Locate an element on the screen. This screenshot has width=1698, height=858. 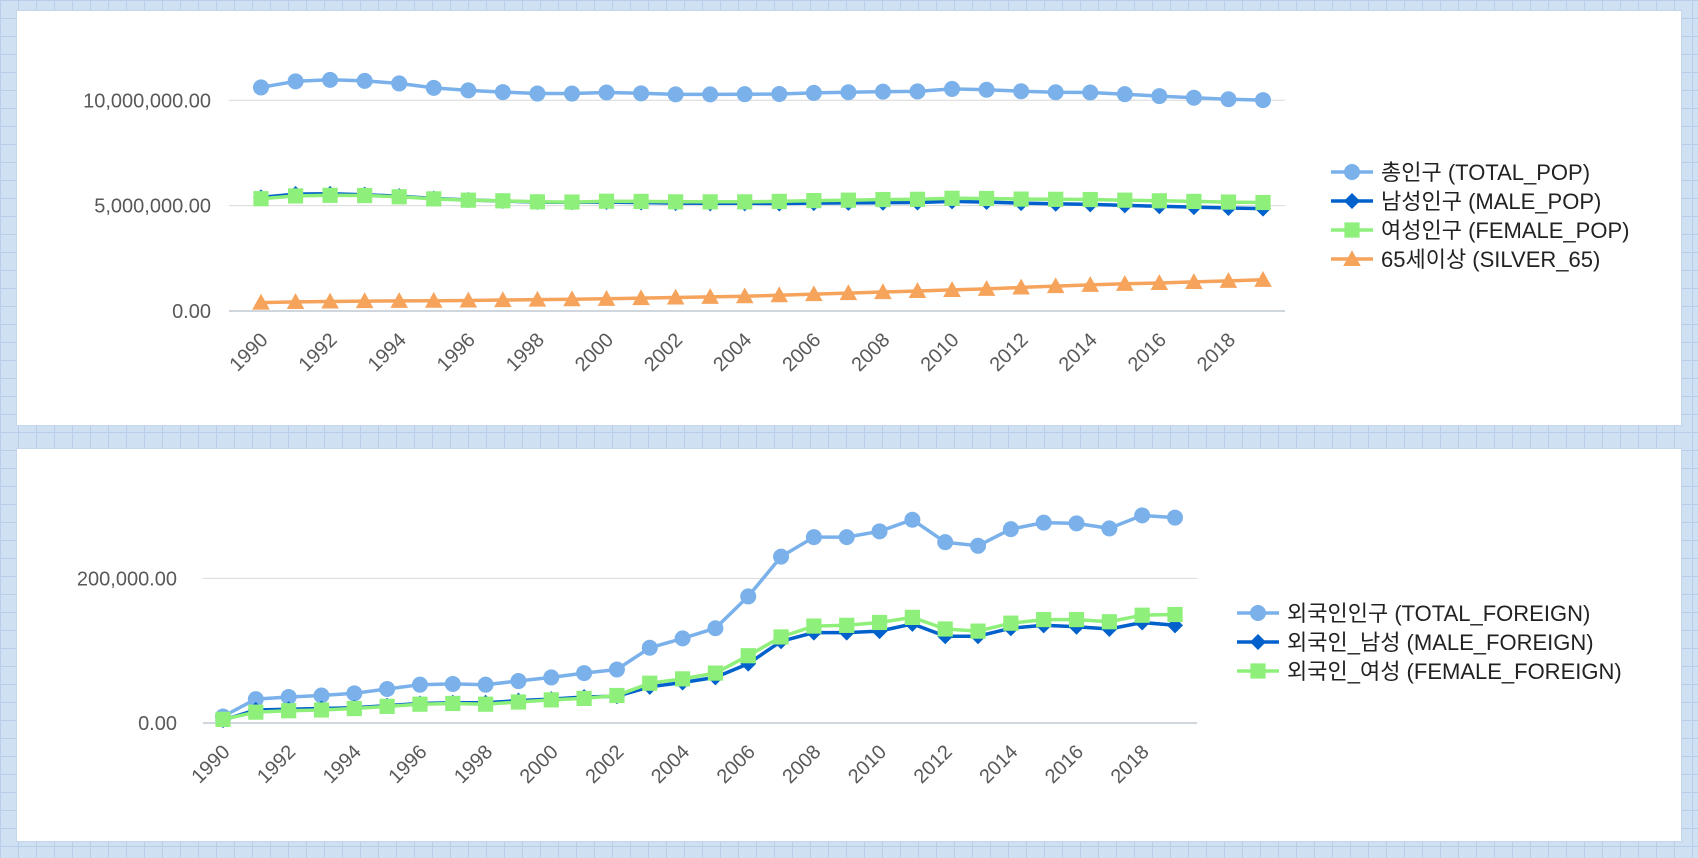
foreign-series-total-foreign-line is located at coordinates (699, 616).